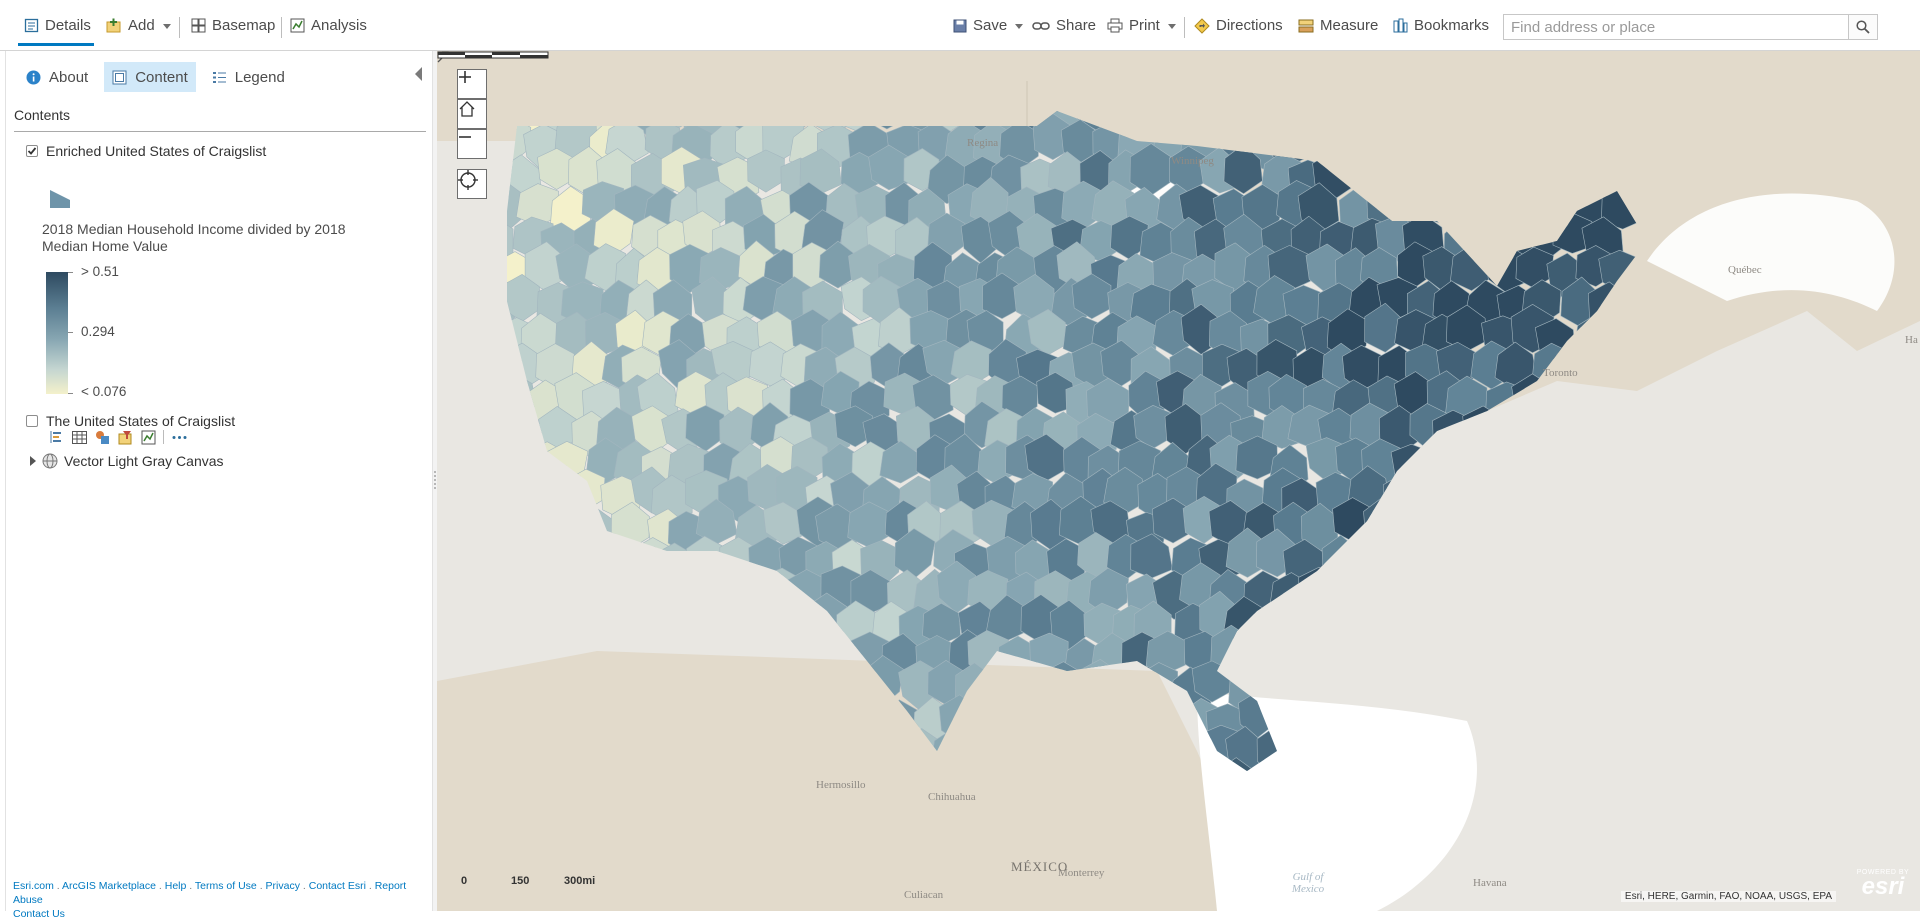 Image resolution: width=1920 pixels, height=921 pixels. I want to click on footer-link: Report Abuse, so click(210, 893).